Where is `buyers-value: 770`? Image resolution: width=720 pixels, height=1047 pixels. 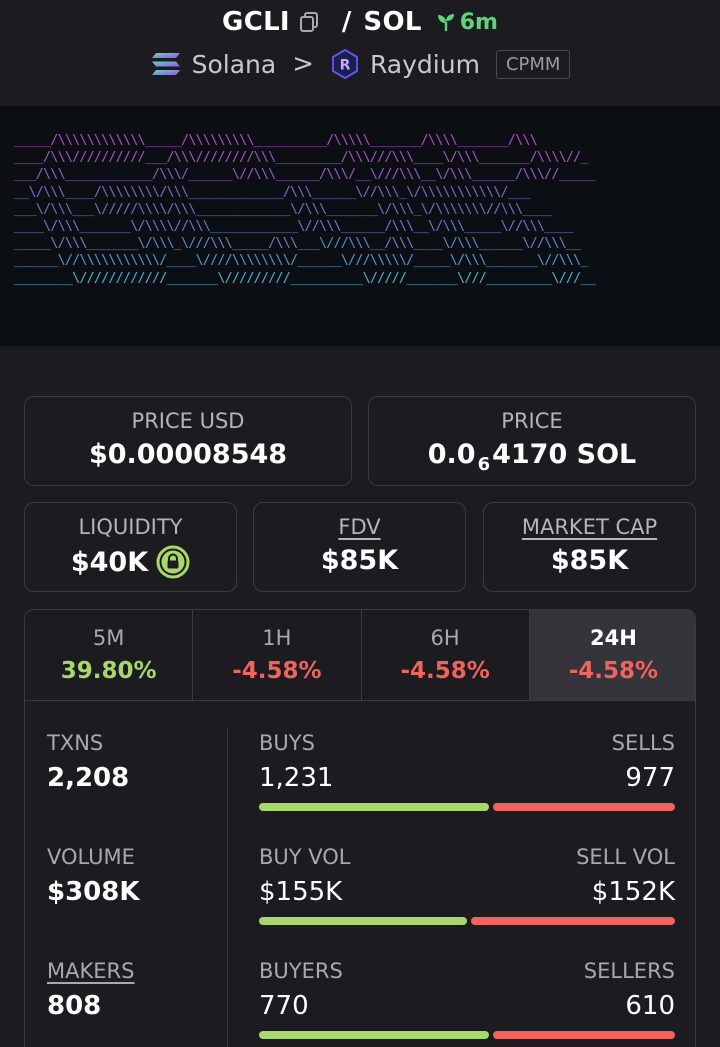
buyers-value: 770 is located at coordinates (284, 1006).